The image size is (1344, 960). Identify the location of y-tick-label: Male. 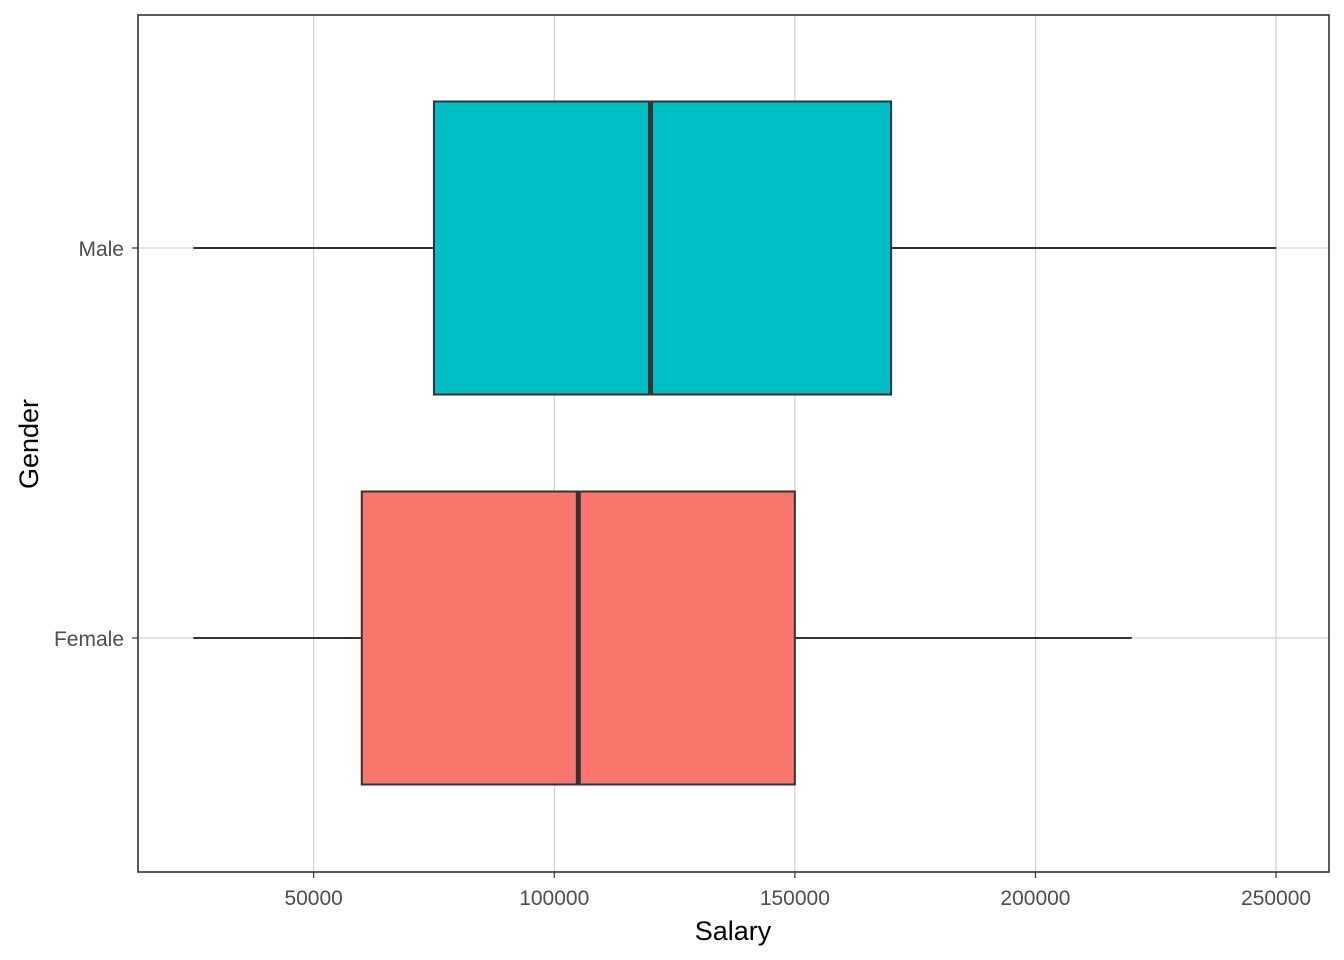
(101, 249).